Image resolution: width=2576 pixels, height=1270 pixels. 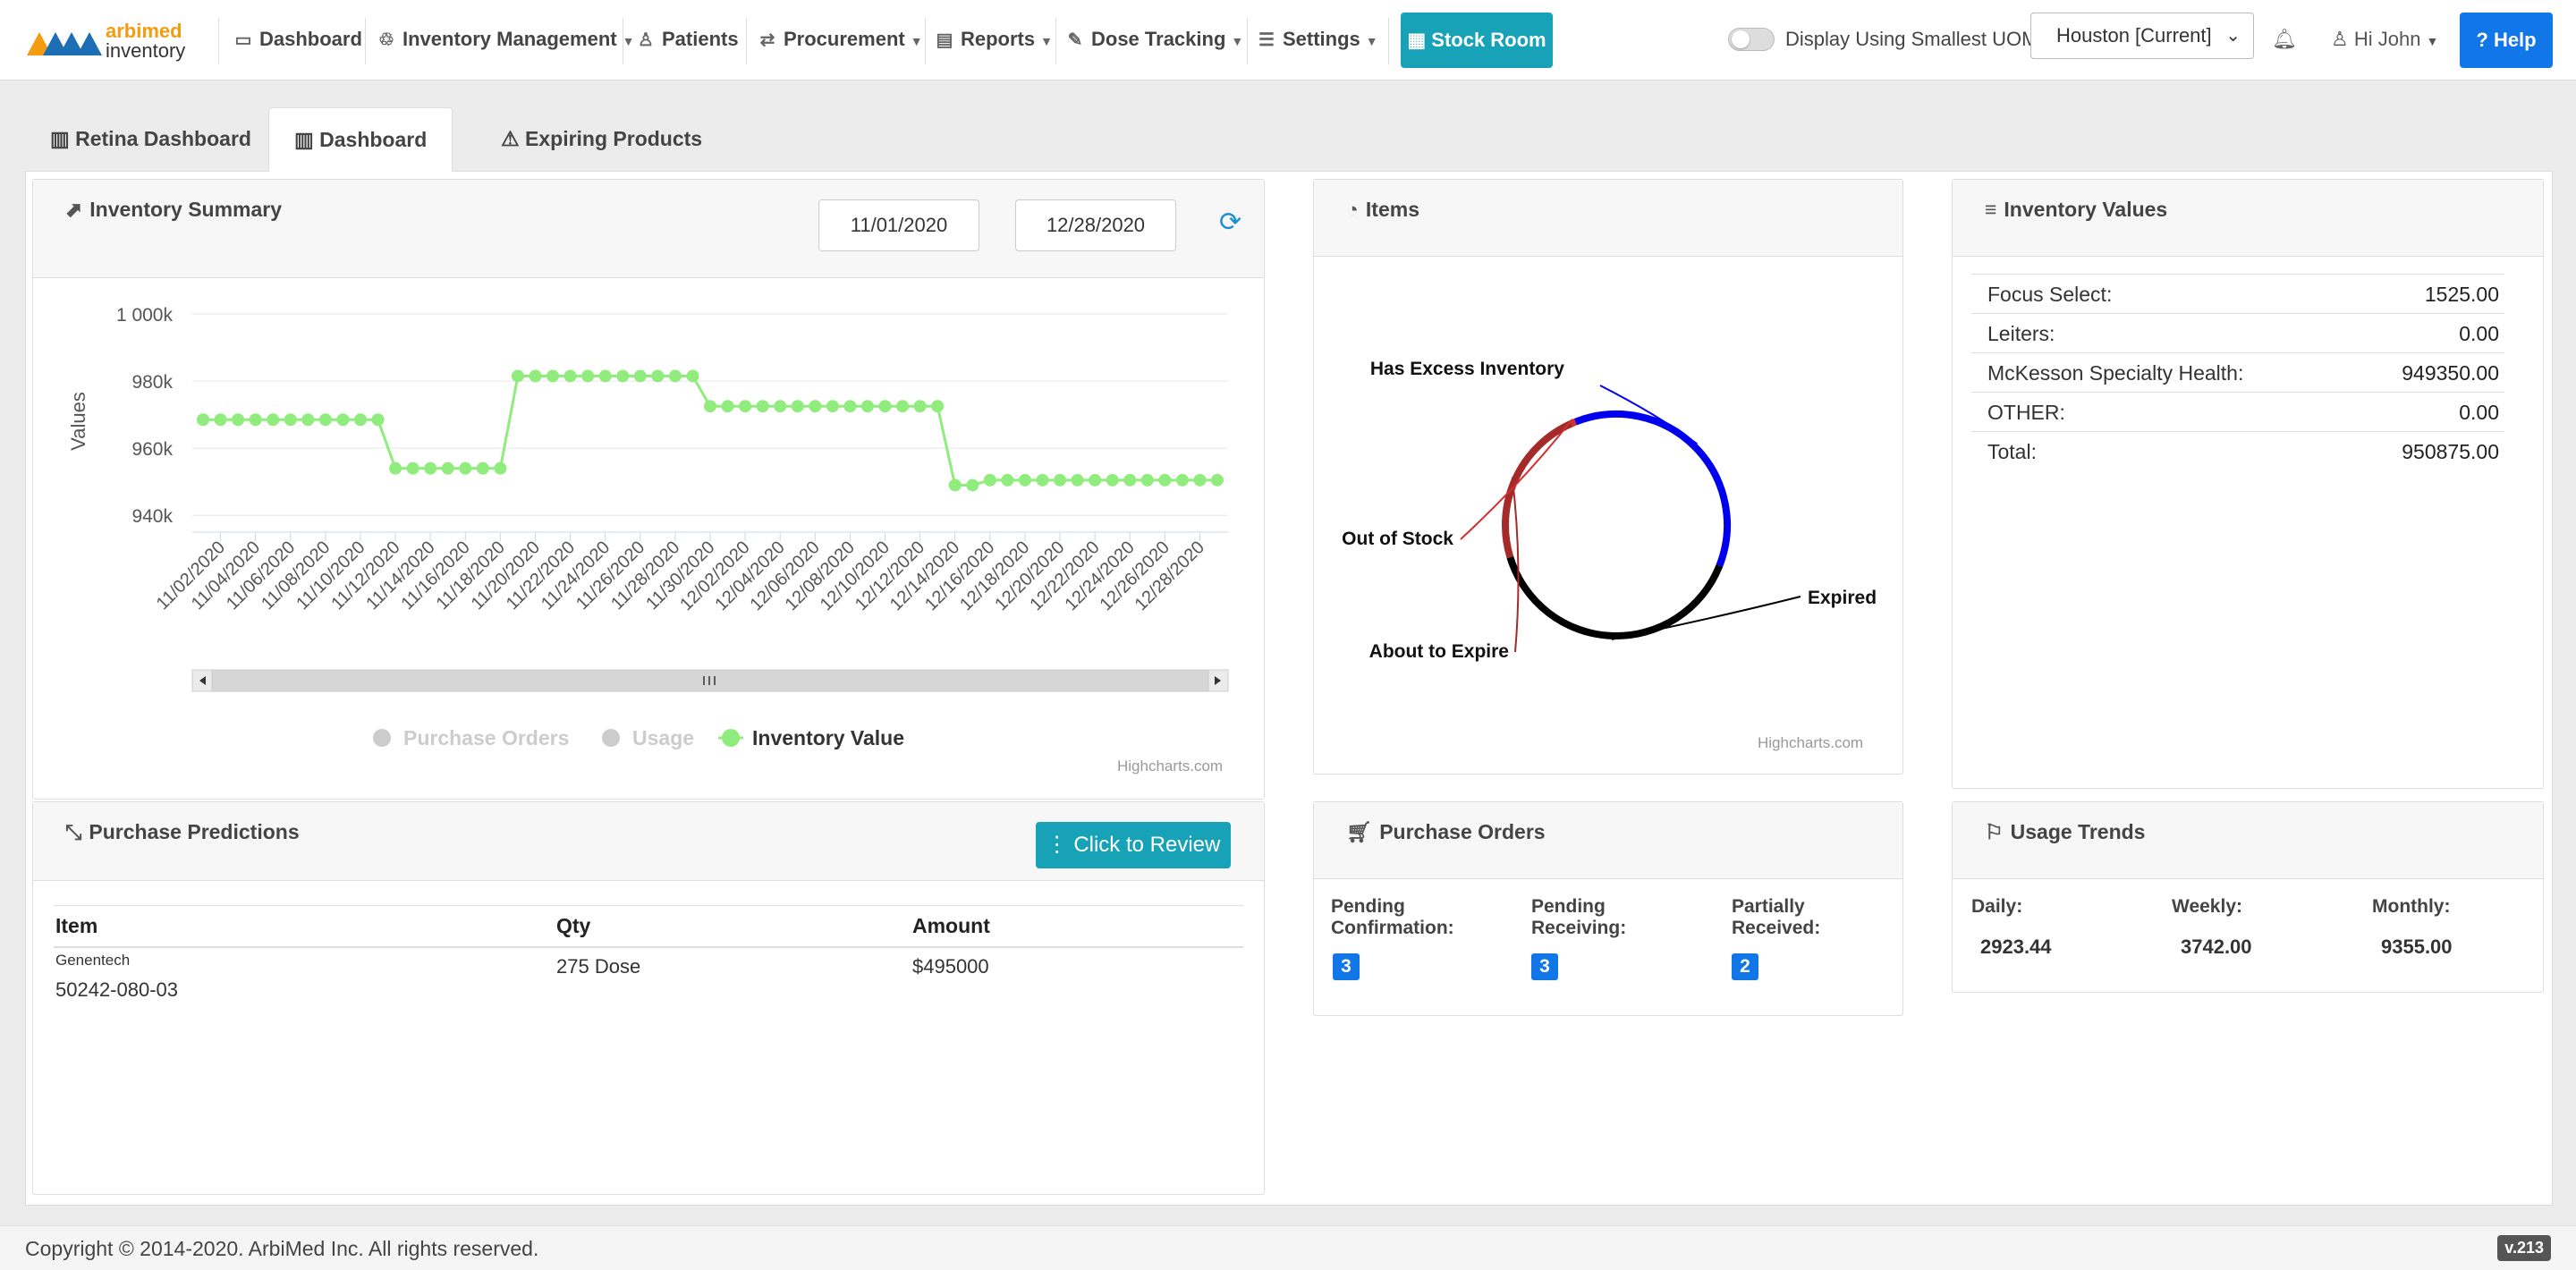 I want to click on value-label: Total:, so click(x=2012, y=451).